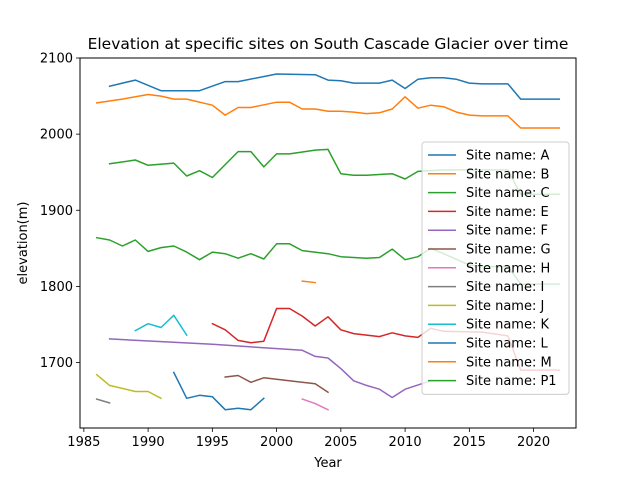 Image resolution: width=640 pixels, height=480 pixels. What do you see at coordinates (508, 250) in the screenshot?
I see `legend-label: Site name: G` at bounding box center [508, 250].